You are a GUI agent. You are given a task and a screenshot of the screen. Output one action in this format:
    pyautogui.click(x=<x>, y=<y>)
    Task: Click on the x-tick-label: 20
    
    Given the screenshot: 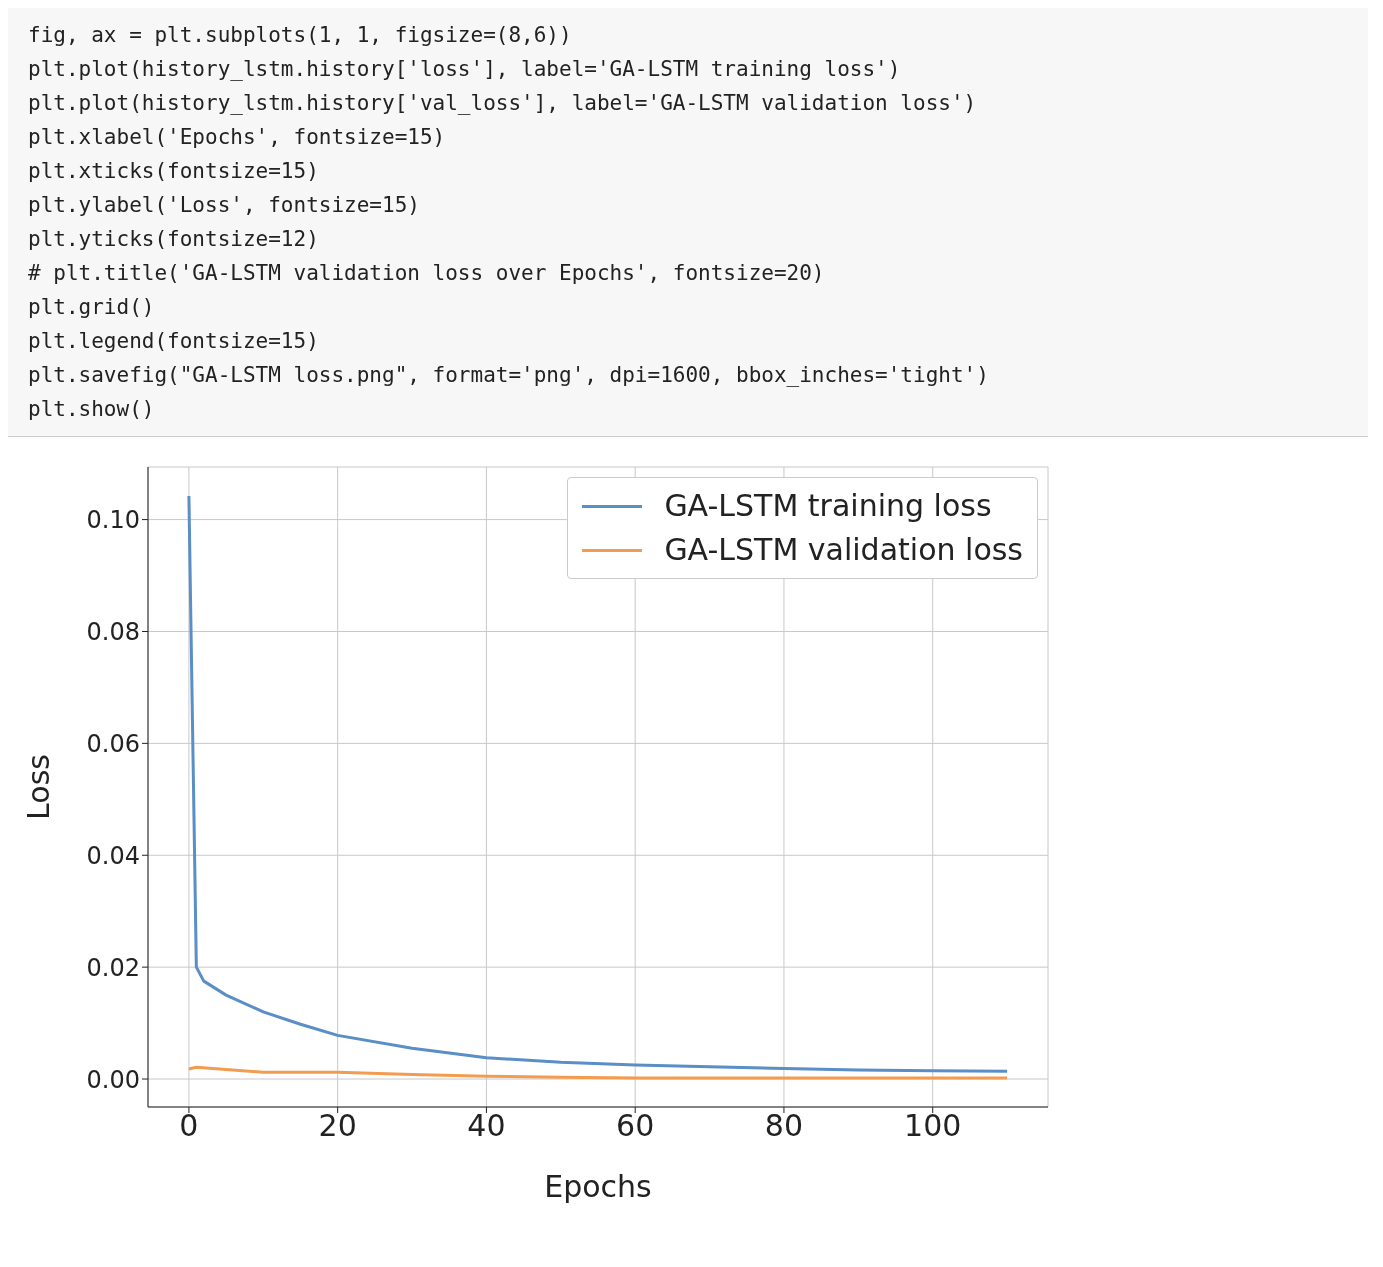 What is the action you would take?
    pyautogui.click(x=337, y=1126)
    